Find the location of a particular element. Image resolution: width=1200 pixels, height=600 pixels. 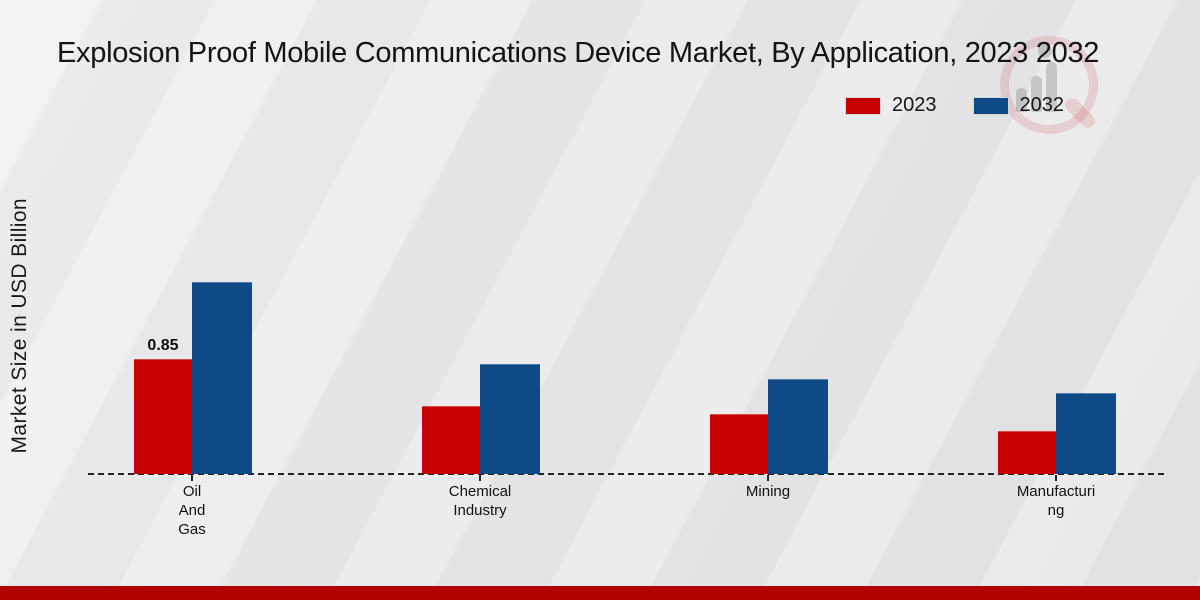

x-axis-baseline is located at coordinates (626, 474).